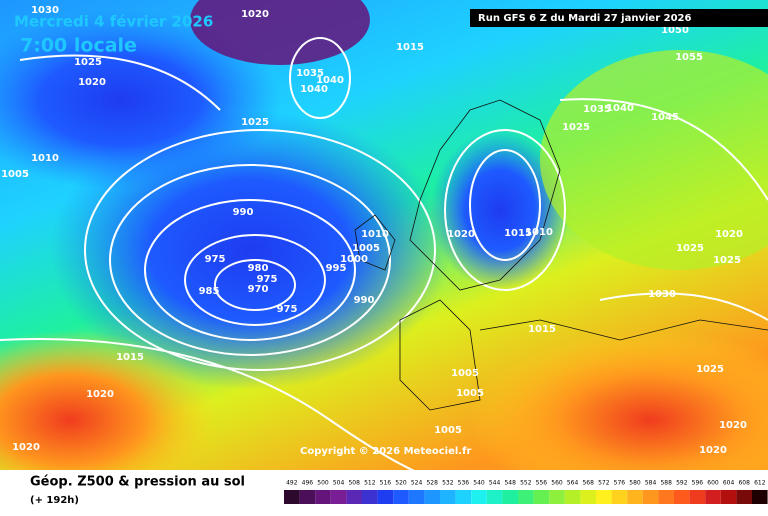  Describe the element at coordinates (510, 483) in the screenshot. I see `scale-label: 548` at that location.